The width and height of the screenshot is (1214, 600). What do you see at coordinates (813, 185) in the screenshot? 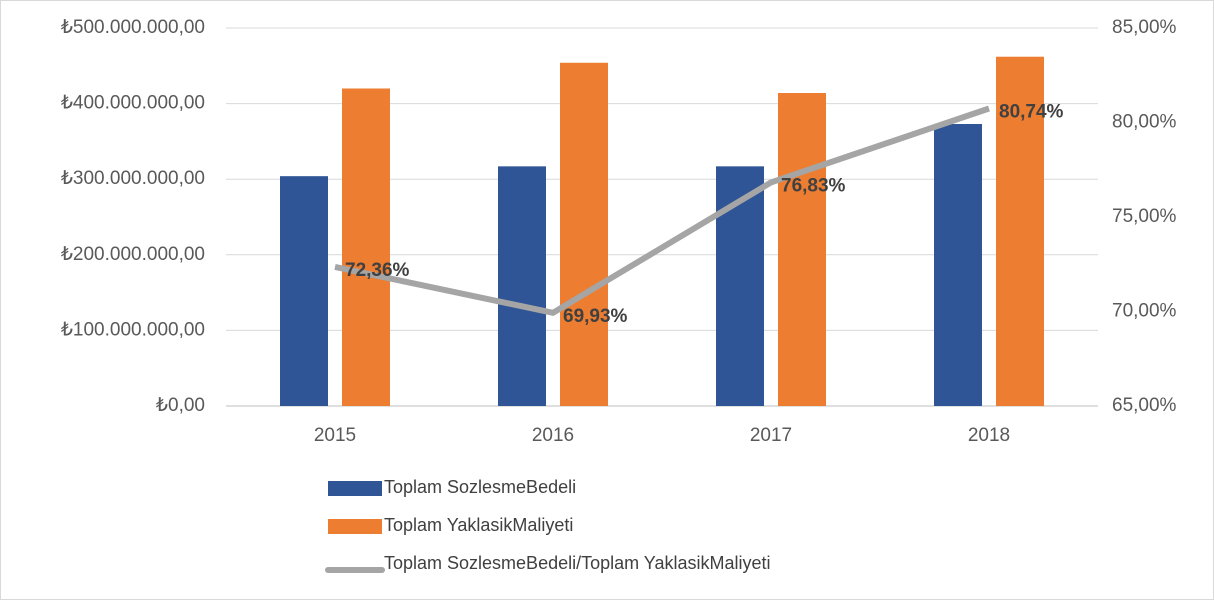
I see `data-label: 76,83%` at bounding box center [813, 185].